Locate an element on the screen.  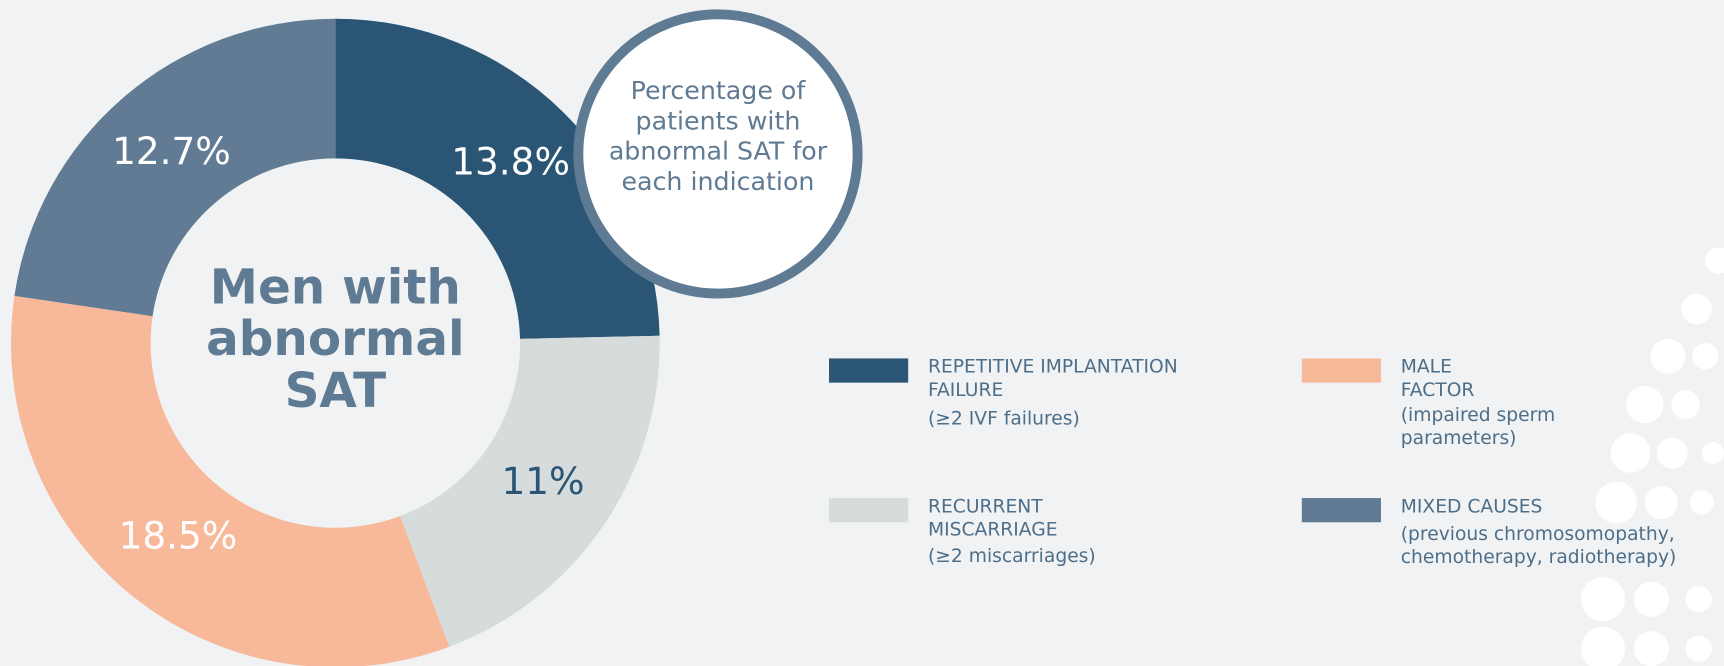
value-label: 18.5% is located at coordinates (178, 536).